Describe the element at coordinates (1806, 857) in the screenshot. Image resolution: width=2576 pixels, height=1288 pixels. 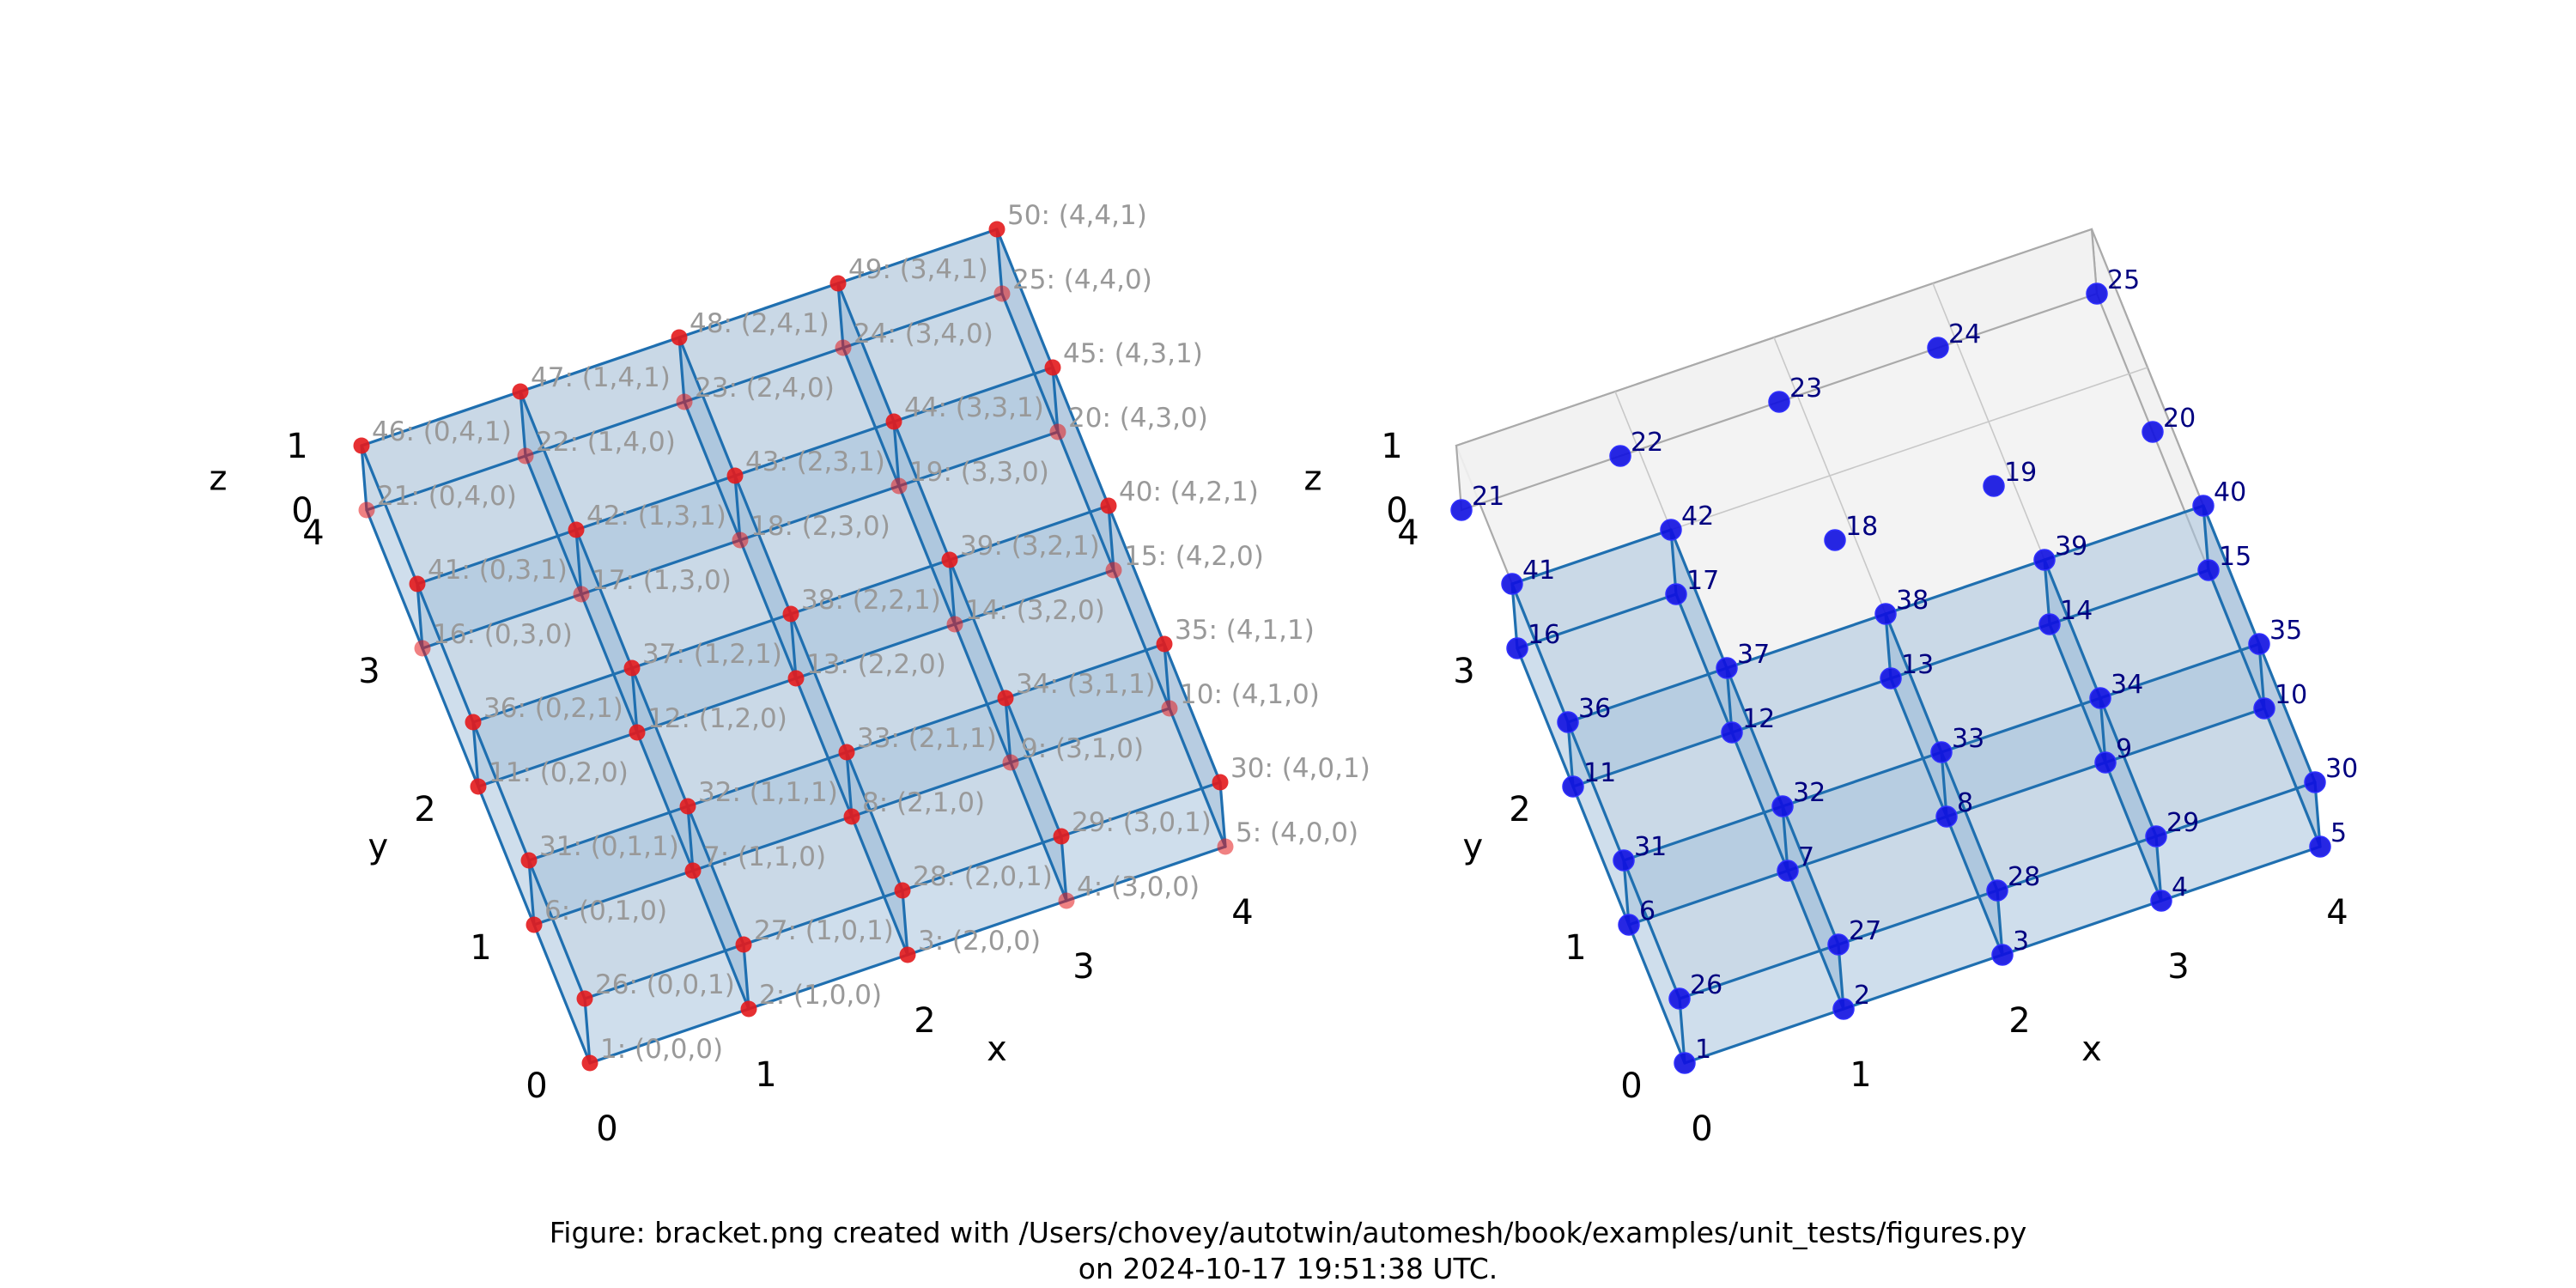
I see `node-label: 7` at that location.